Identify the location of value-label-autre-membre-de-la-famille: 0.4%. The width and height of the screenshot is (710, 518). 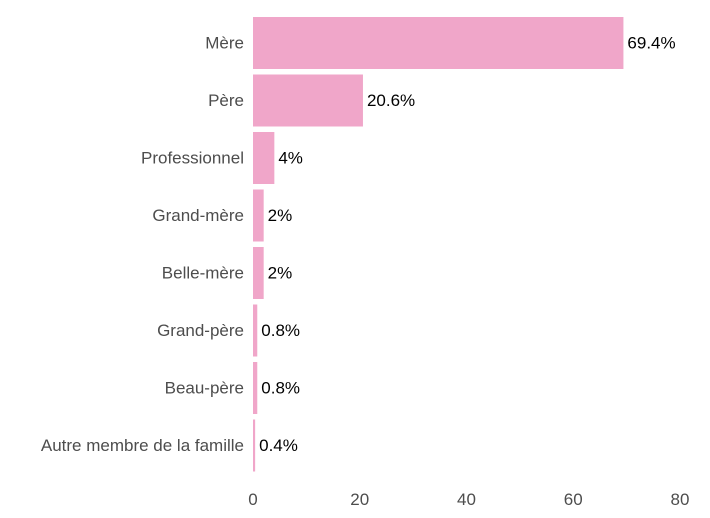
(278, 445).